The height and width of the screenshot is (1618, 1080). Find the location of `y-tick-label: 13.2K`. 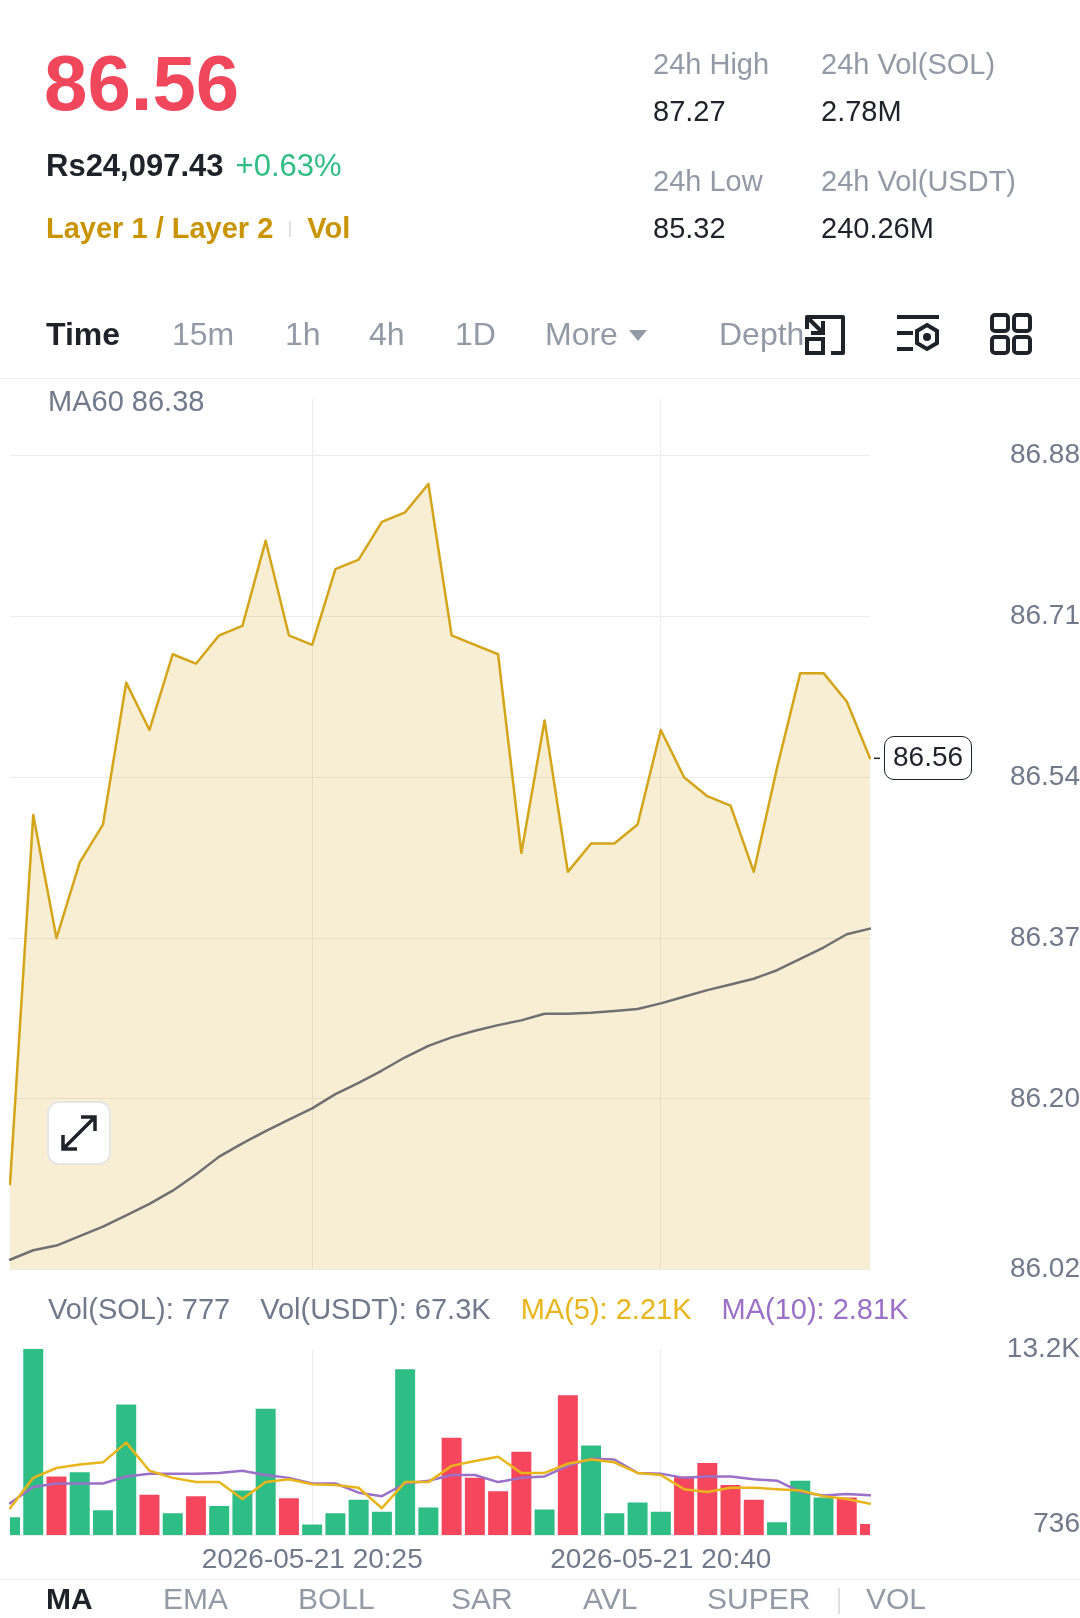

y-tick-label: 13.2K is located at coordinates (1043, 1347).